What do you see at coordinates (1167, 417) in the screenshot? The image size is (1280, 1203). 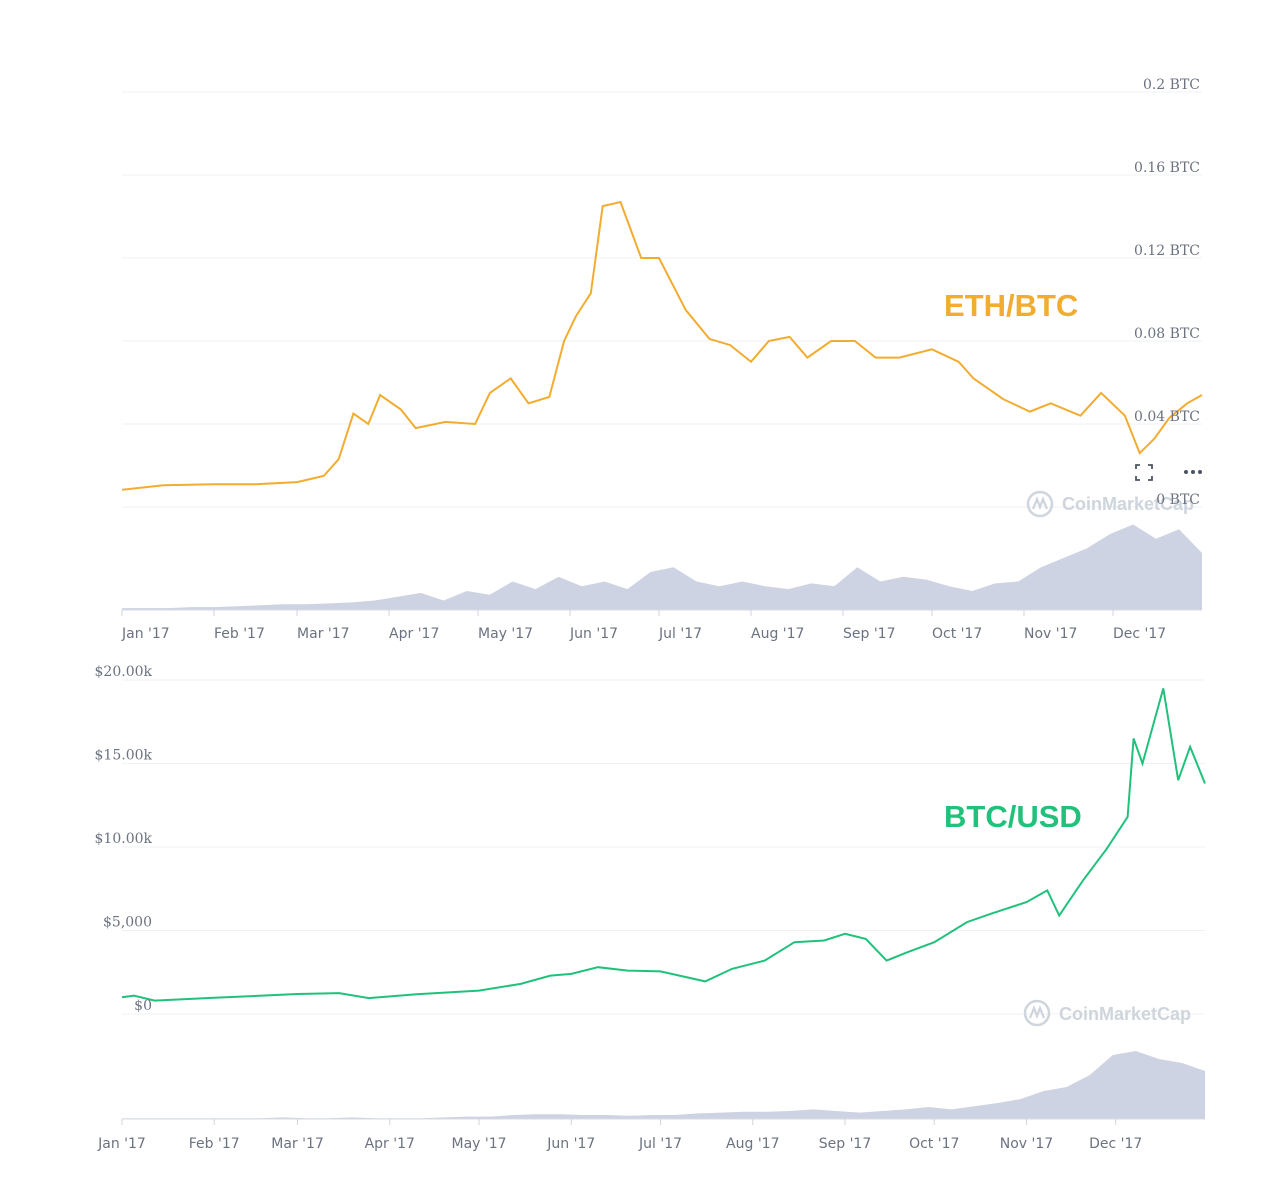 I see `y-tick-label: 0.04 BTC` at bounding box center [1167, 417].